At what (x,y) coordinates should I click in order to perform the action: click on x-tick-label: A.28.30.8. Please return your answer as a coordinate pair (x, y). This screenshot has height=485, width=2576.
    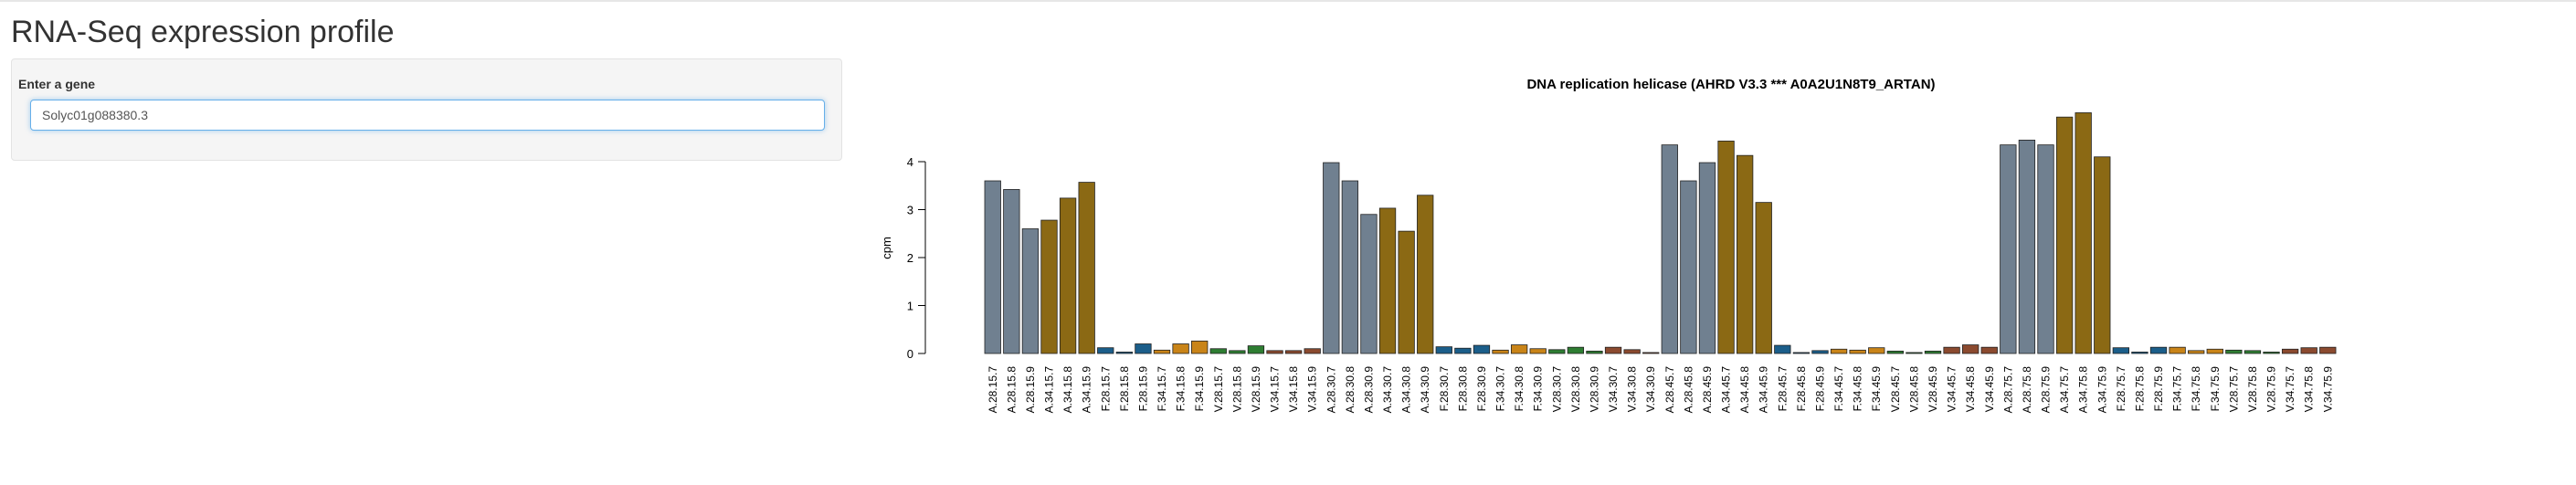
    Looking at the image, I should click on (1350, 390).